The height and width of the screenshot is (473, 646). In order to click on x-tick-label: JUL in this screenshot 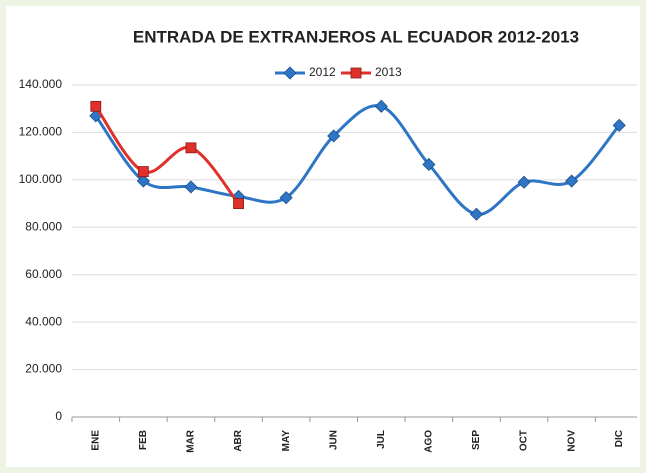, I will do `click(381, 439)`.